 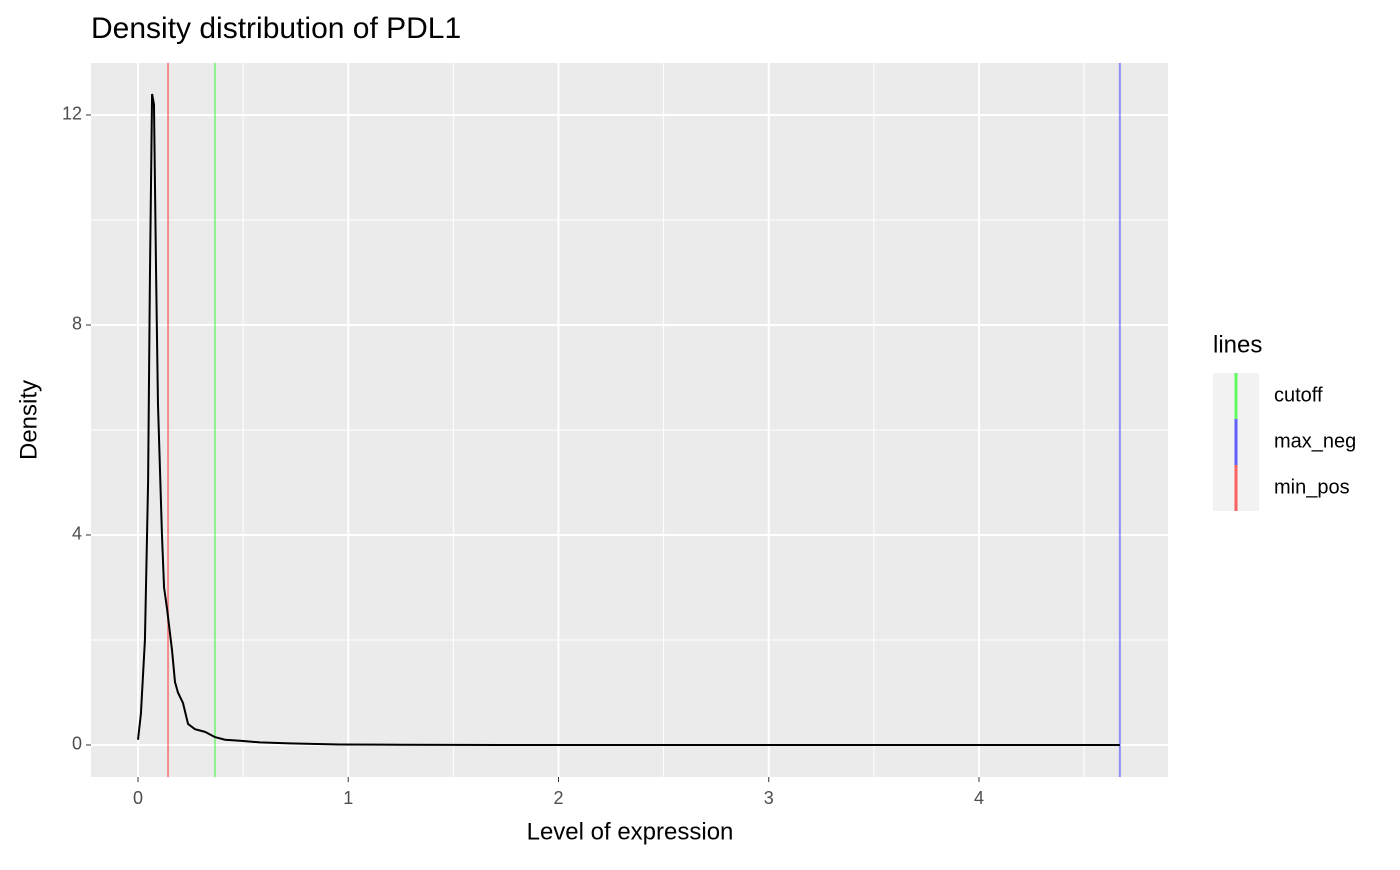 I want to click on legend-label: cutoff, so click(x=1298, y=395).